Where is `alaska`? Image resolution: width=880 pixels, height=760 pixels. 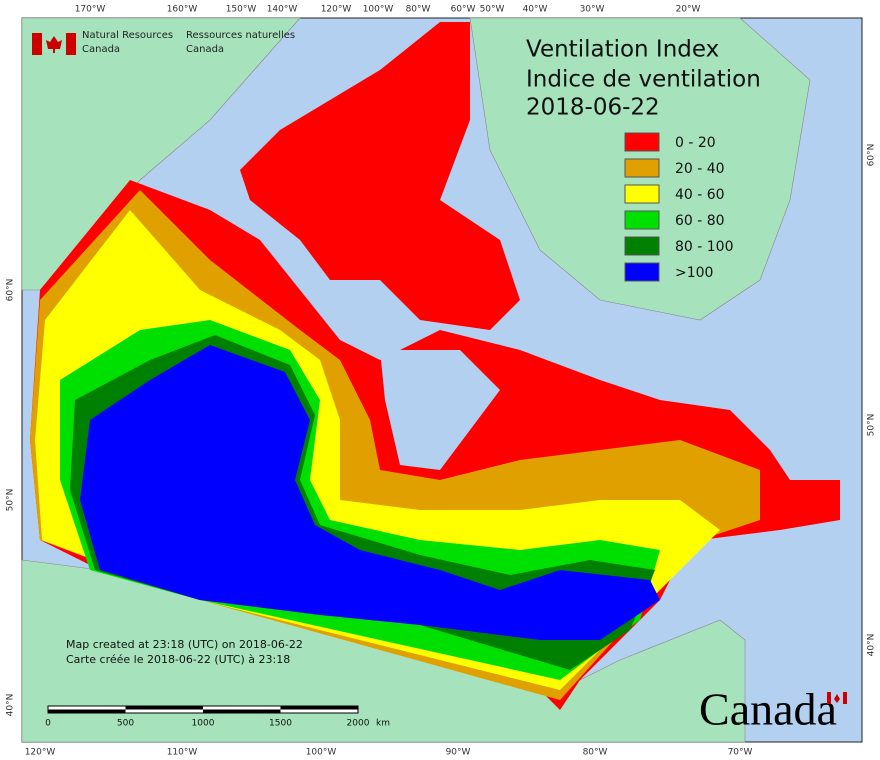 alaska is located at coordinates (161, 154).